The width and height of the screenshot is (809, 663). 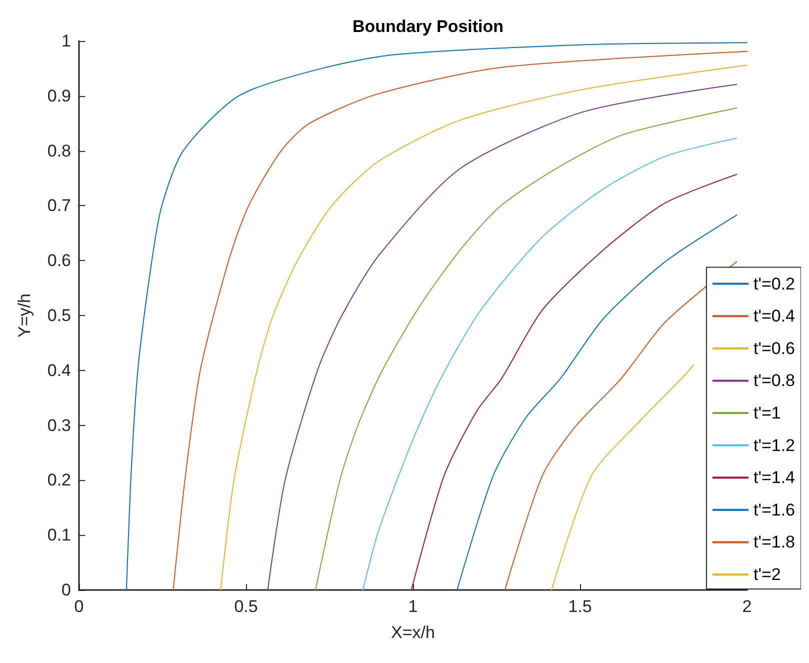 What do you see at coordinates (59, 206) in the screenshot?
I see `y-tick-label: 0.7` at bounding box center [59, 206].